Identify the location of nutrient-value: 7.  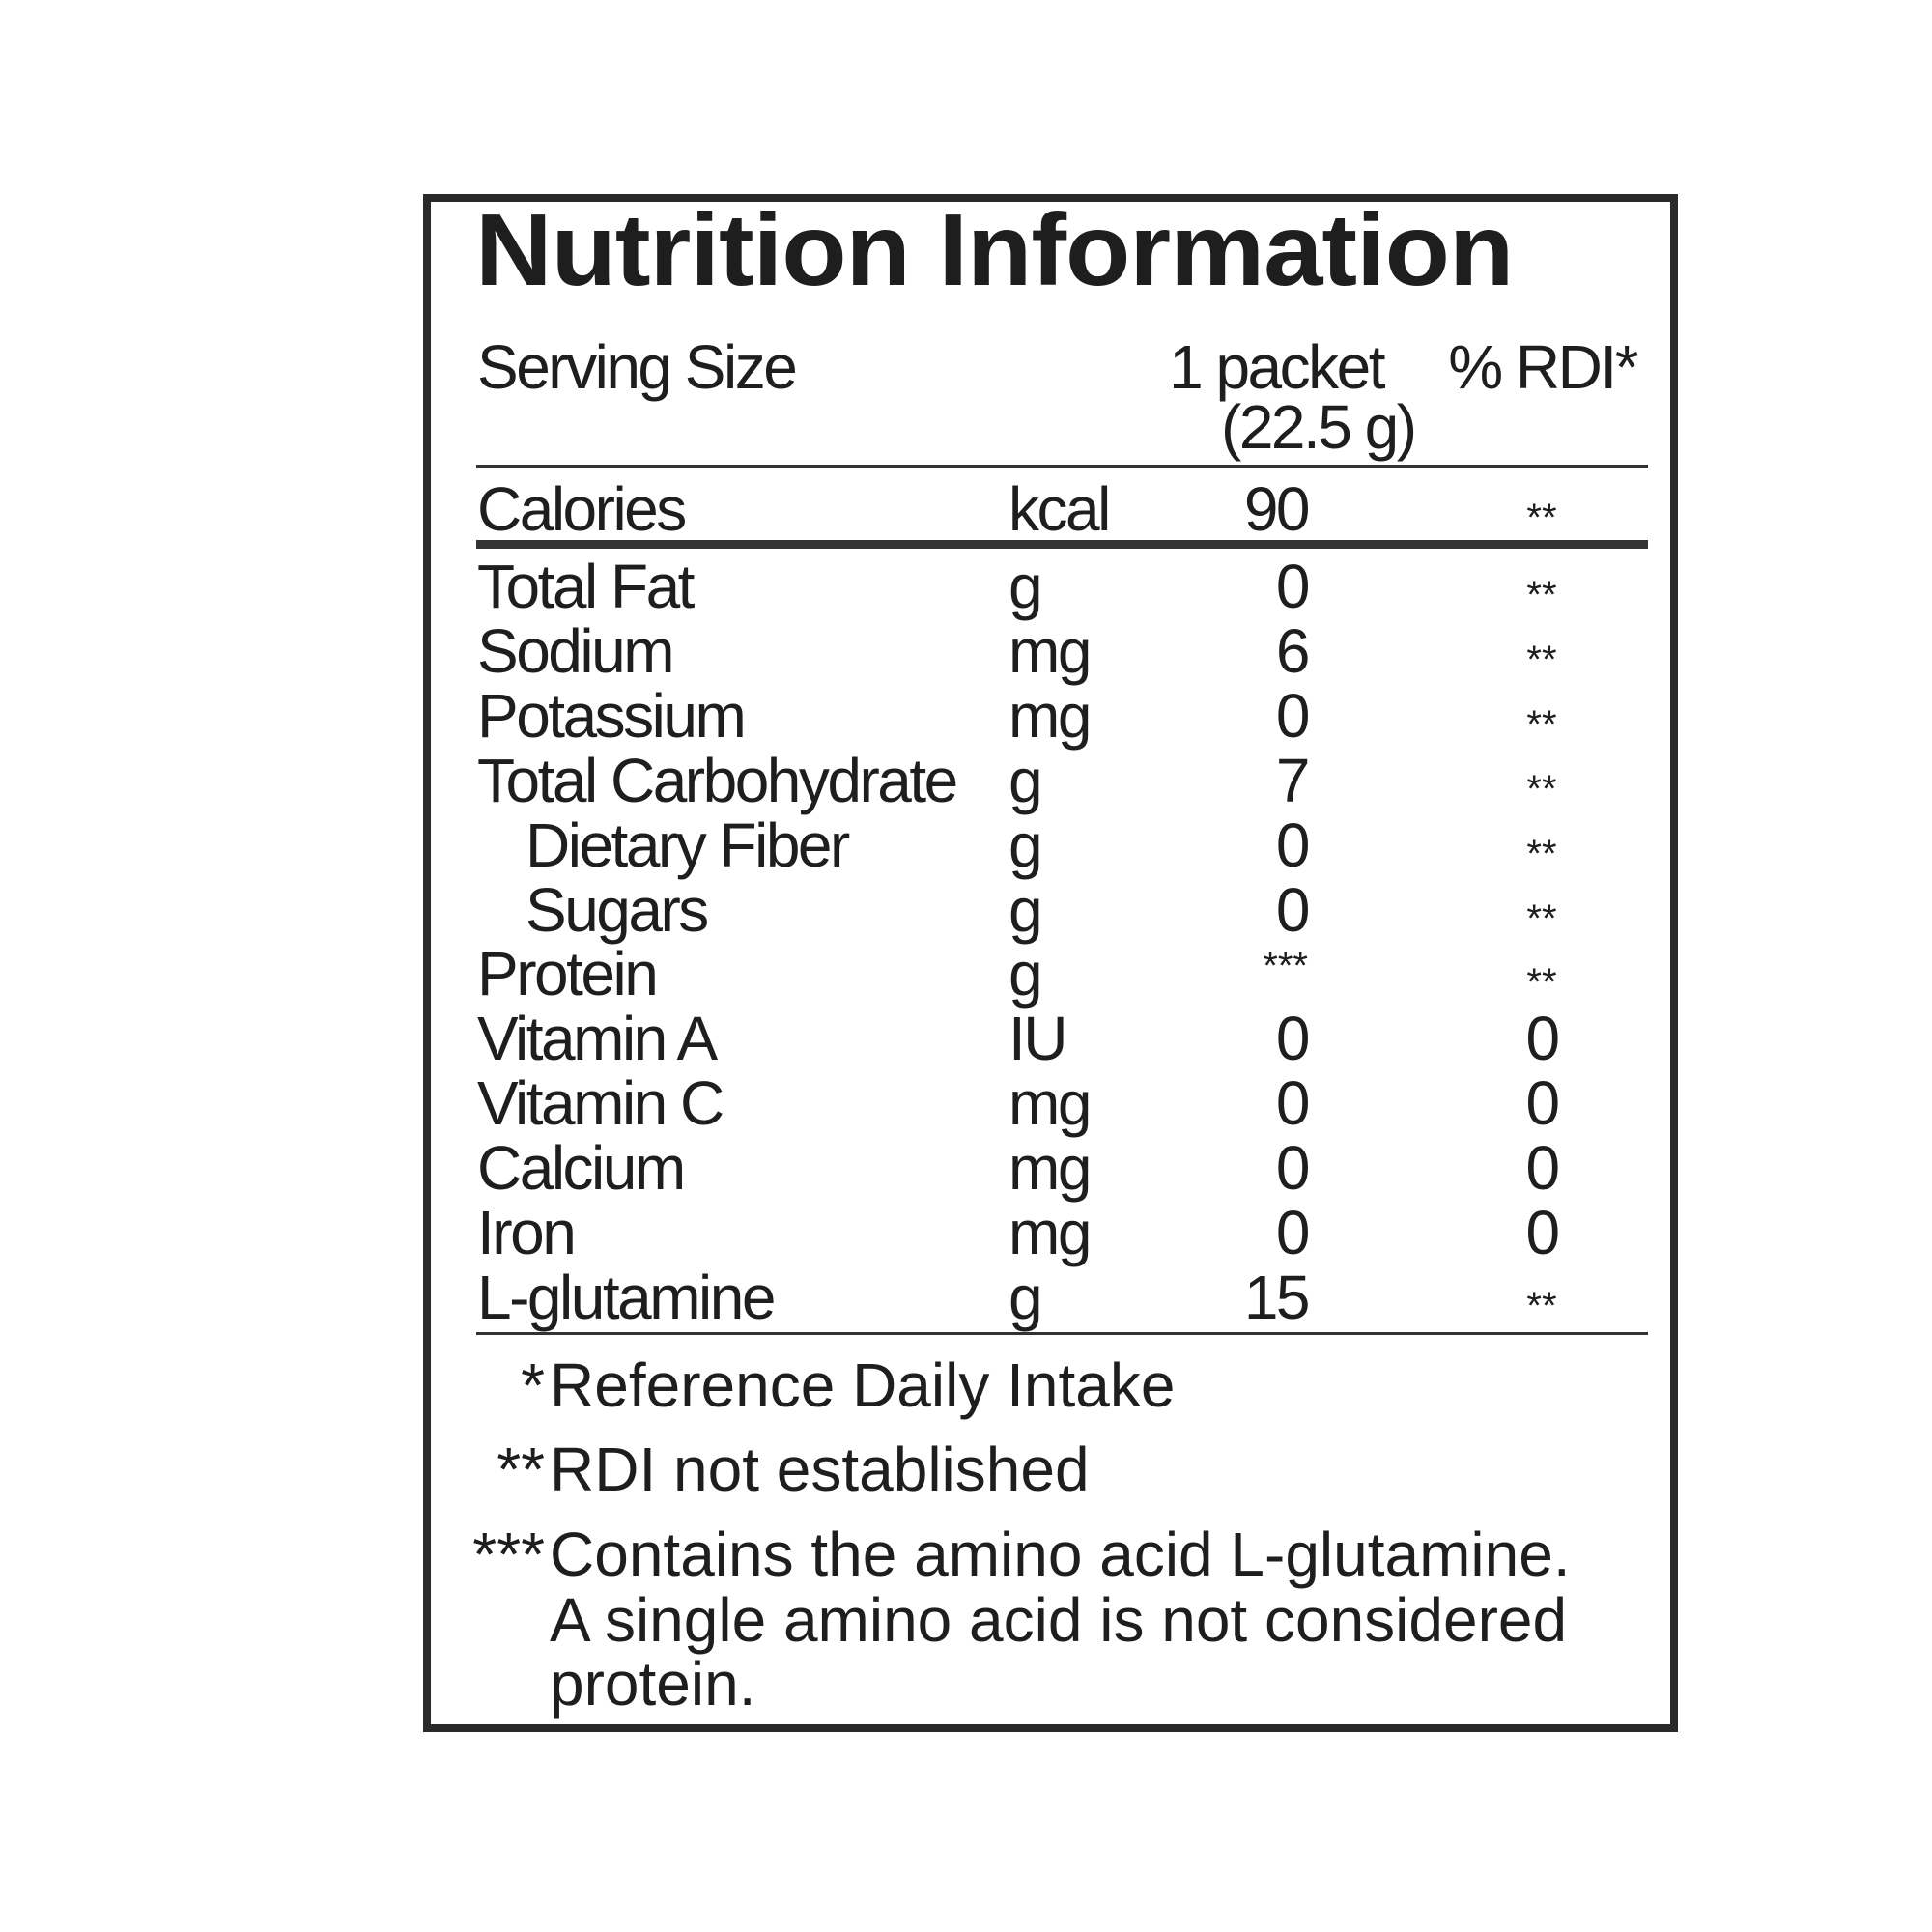
(1293, 780).